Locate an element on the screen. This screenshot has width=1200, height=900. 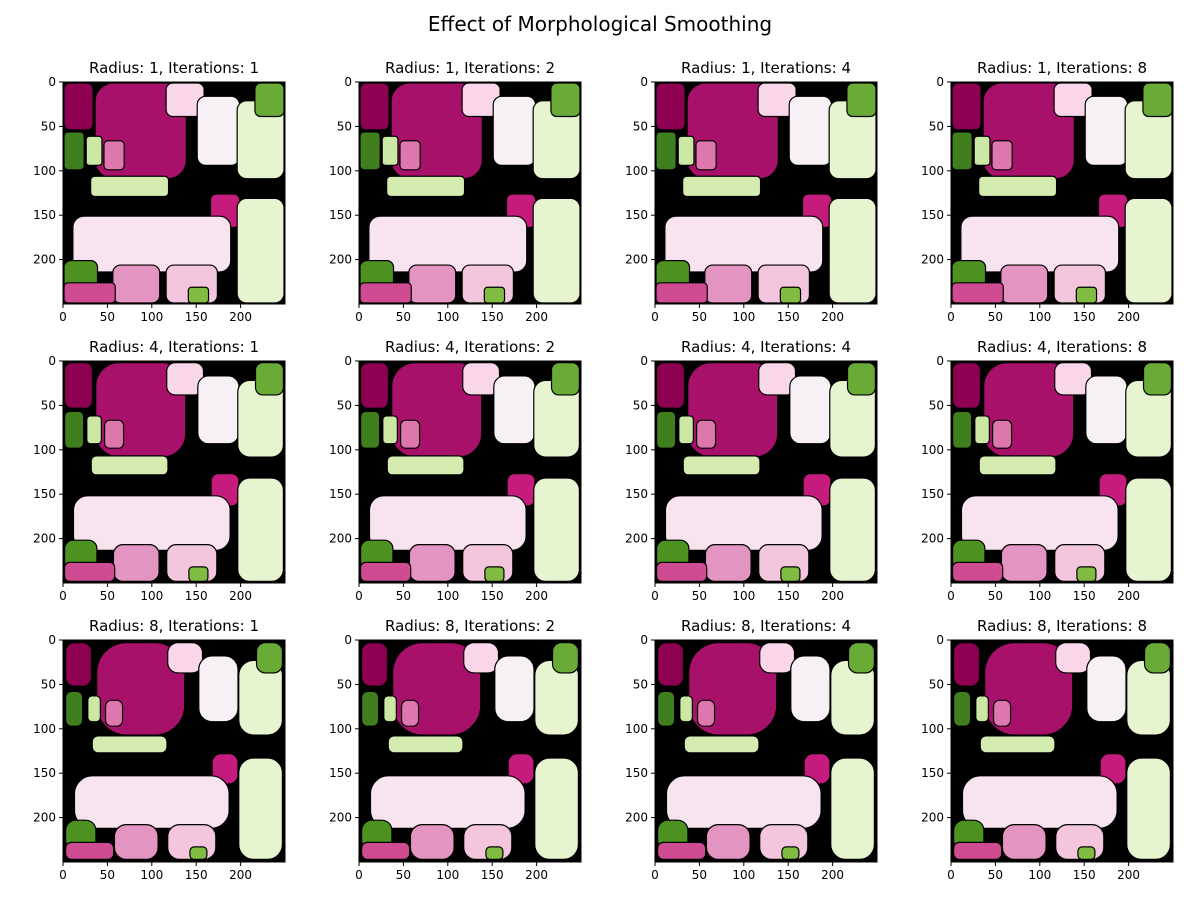
region-near-white-center-right is located at coordinates (218, 689).